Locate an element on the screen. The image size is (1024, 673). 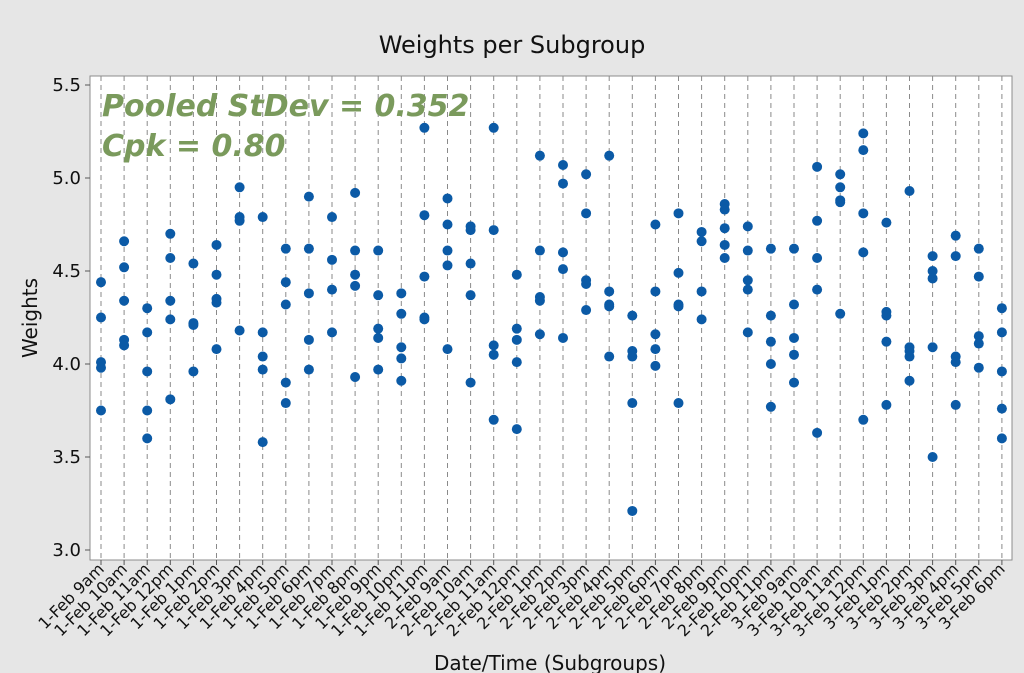
x-axis-label: Date/Time (Subgroups) is located at coordinates (550, 662).